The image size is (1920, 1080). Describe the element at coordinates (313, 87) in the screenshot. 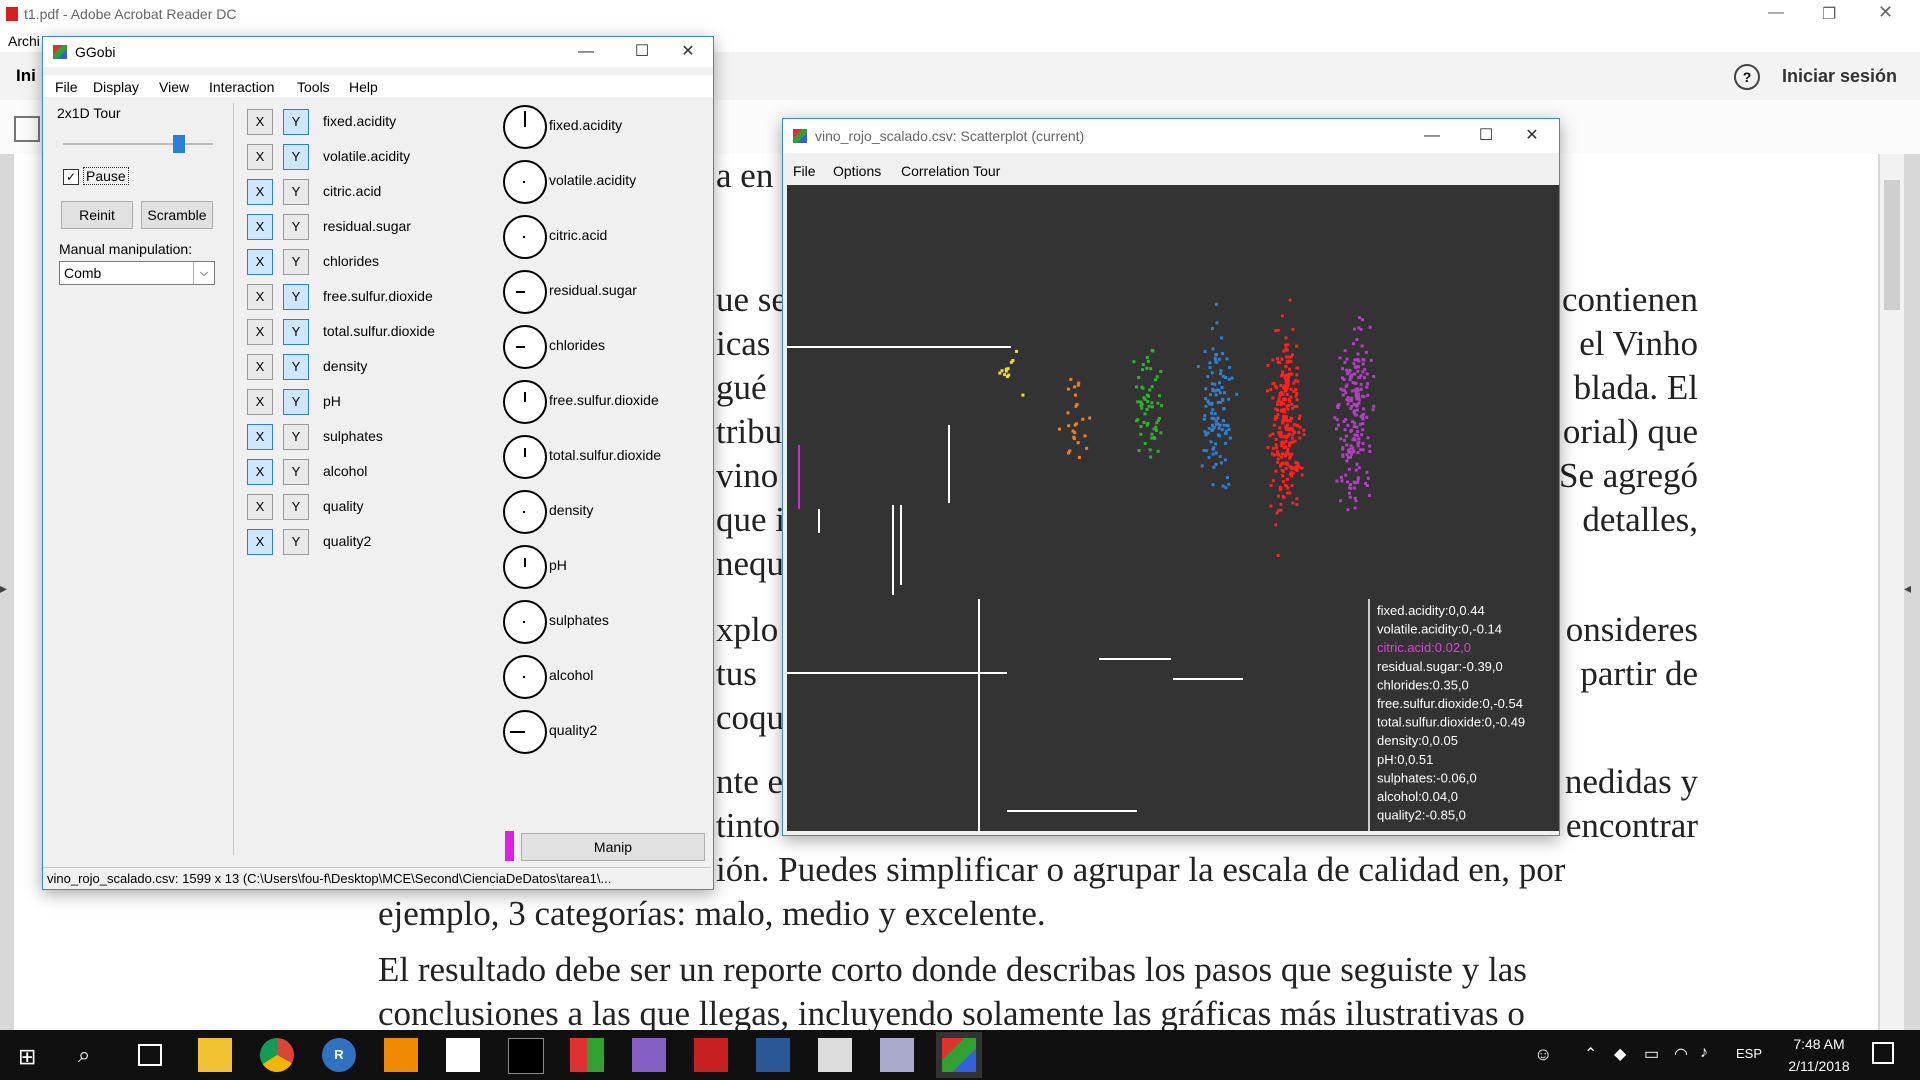

I see `menu-tools: Tools` at that location.